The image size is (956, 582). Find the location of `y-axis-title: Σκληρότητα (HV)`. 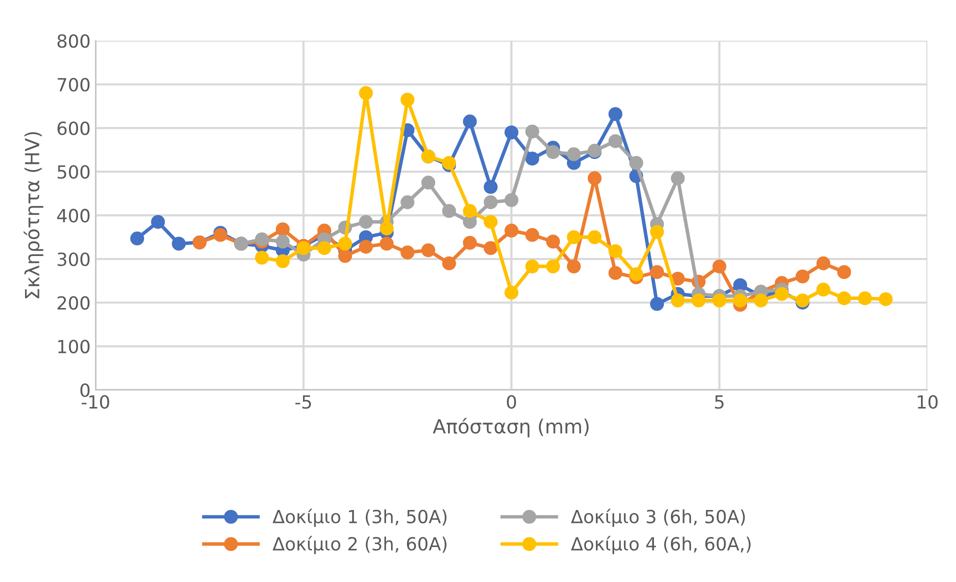

y-axis-title: Σκληρότητα (HV) is located at coordinates (34, 215).